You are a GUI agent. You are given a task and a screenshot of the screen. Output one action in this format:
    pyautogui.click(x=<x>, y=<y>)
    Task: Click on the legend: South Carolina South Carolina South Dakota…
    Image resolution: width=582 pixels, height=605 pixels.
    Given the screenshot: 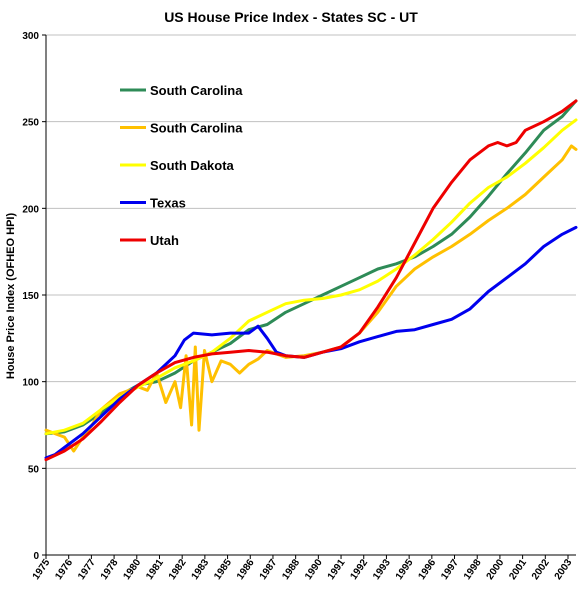 What is the action you would take?
    pyautogui.click(x=181, y=165)
    